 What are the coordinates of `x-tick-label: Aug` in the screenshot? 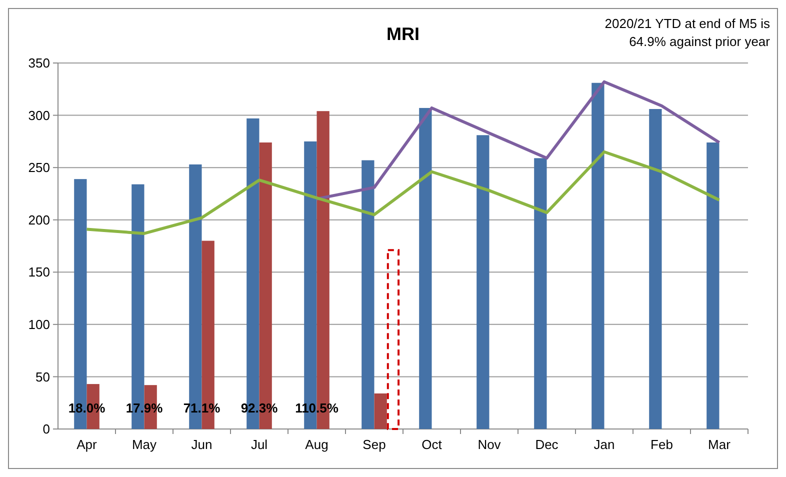 It's located at (316, 444).